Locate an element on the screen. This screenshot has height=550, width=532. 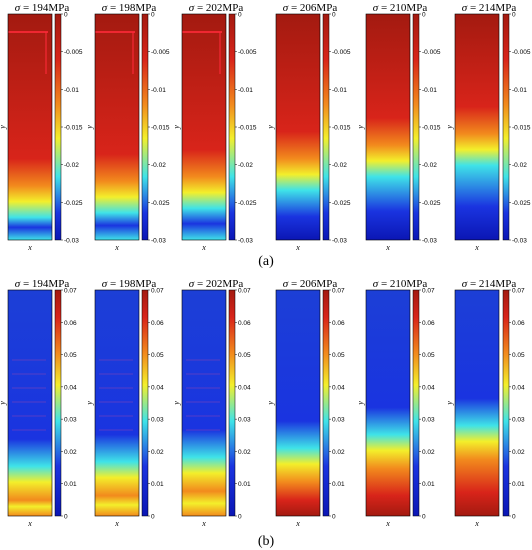
stress-value: = 198MPa is located at coordinates (131, 284).